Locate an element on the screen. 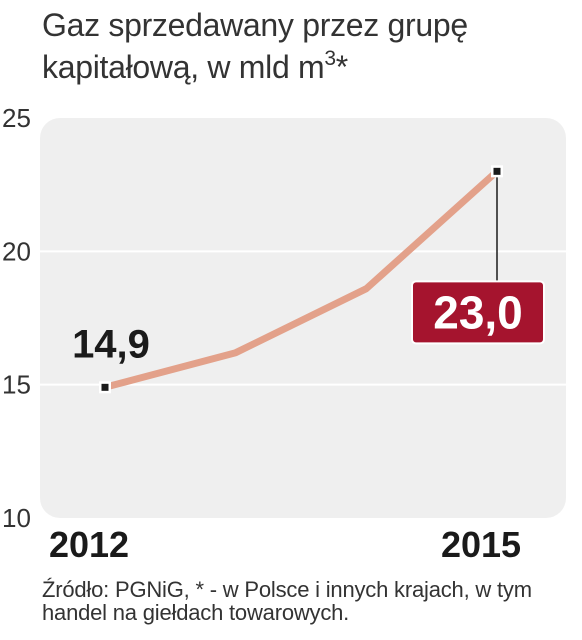  callout-2015: 23,0 is located at coordinates (478, 312).